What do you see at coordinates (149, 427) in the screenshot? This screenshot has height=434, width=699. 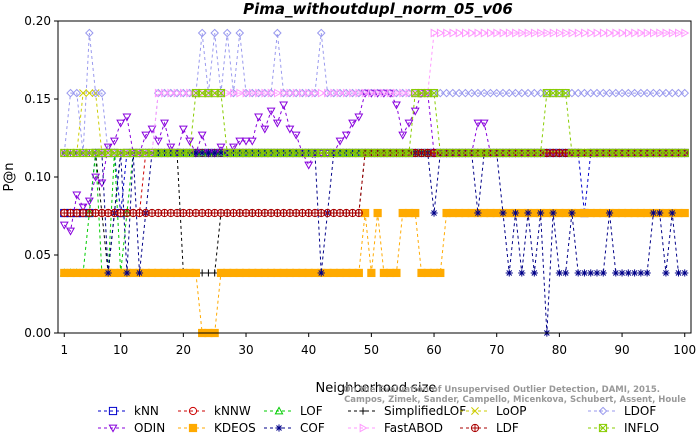 I see `legend-label-odin: ODIN` at bounding box center [149, 427].